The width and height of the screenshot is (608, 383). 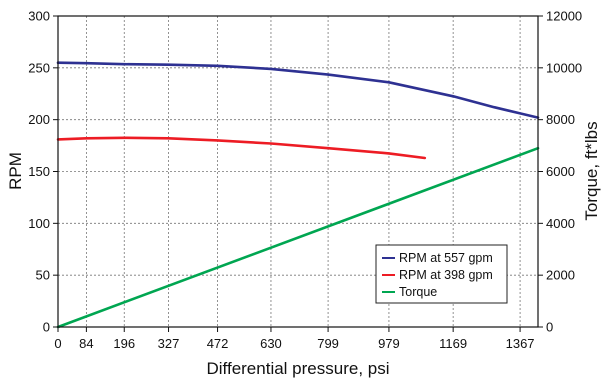 What do you see at coordinates (564, 16) in the screenshot?
I see `y2-tick-label: 12000` at bounding box center [564, 16].